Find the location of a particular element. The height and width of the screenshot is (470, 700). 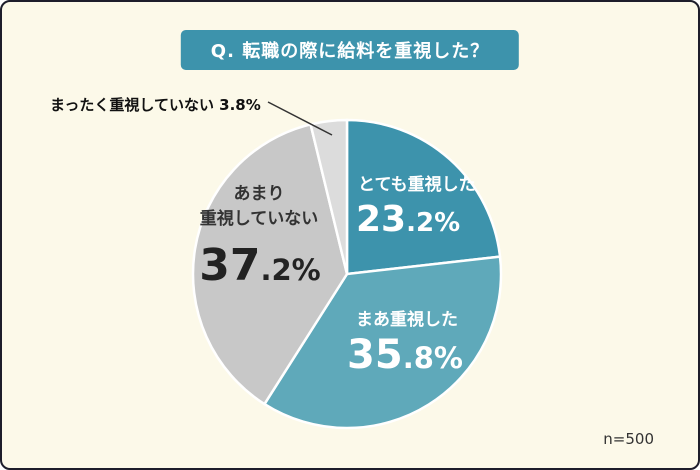

segment-value-rest: .8% is located at coordinates (432, 358).